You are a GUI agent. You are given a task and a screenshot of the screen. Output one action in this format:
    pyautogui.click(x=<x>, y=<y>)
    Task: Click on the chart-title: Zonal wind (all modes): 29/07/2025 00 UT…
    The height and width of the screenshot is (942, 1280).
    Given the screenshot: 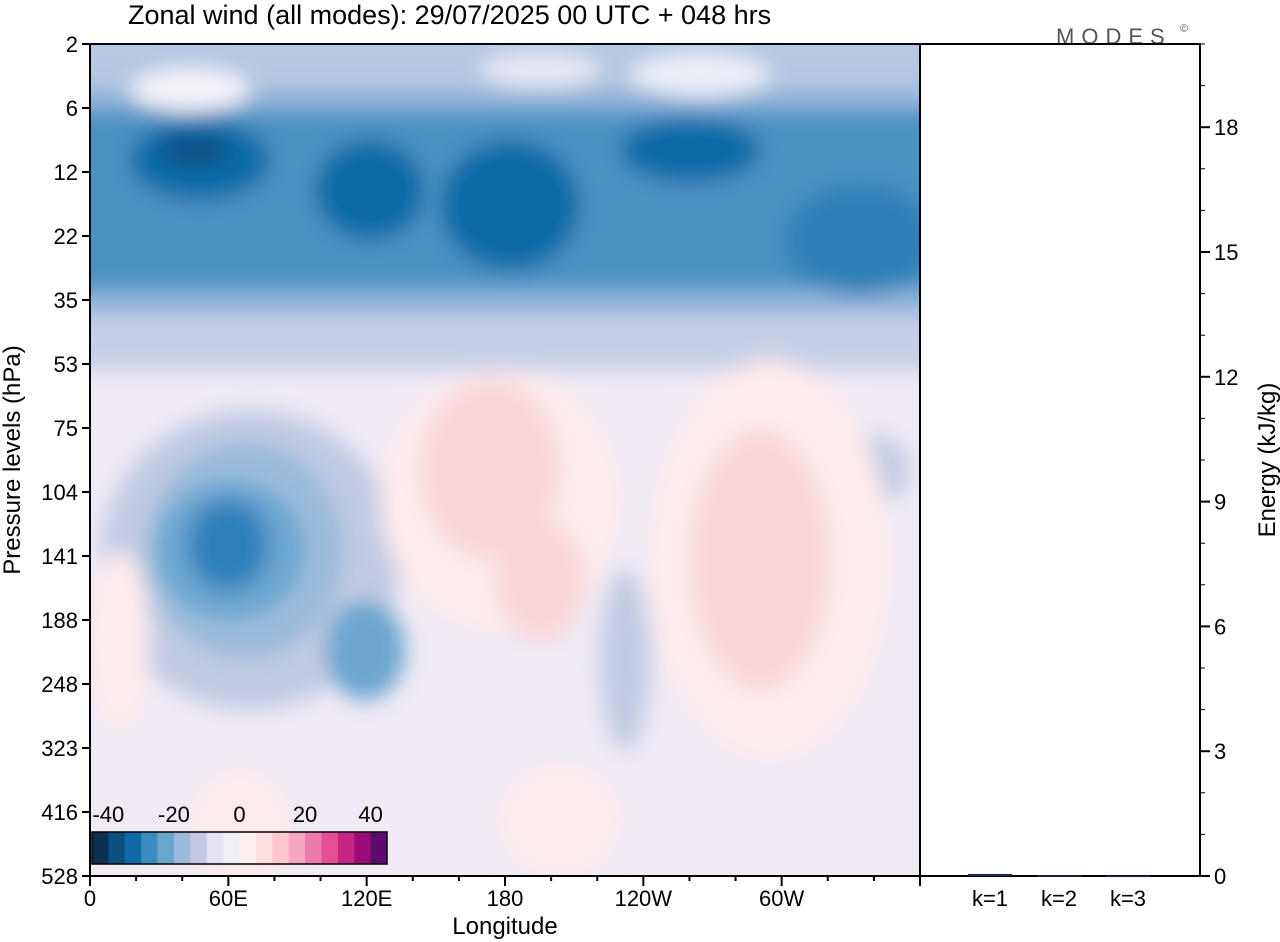 What is the action you would take?
    pyautogui.click(x=449, y=15)
    